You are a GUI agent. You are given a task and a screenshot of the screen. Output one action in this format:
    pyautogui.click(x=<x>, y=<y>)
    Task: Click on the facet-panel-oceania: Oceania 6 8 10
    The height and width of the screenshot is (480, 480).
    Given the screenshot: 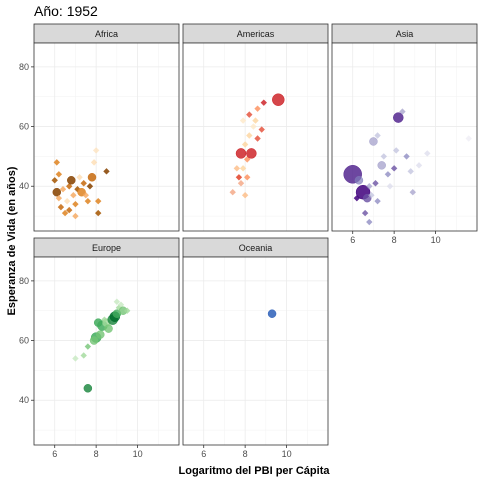 What is the action you would take?
    pyautogui.click(x=255, y=348)
    